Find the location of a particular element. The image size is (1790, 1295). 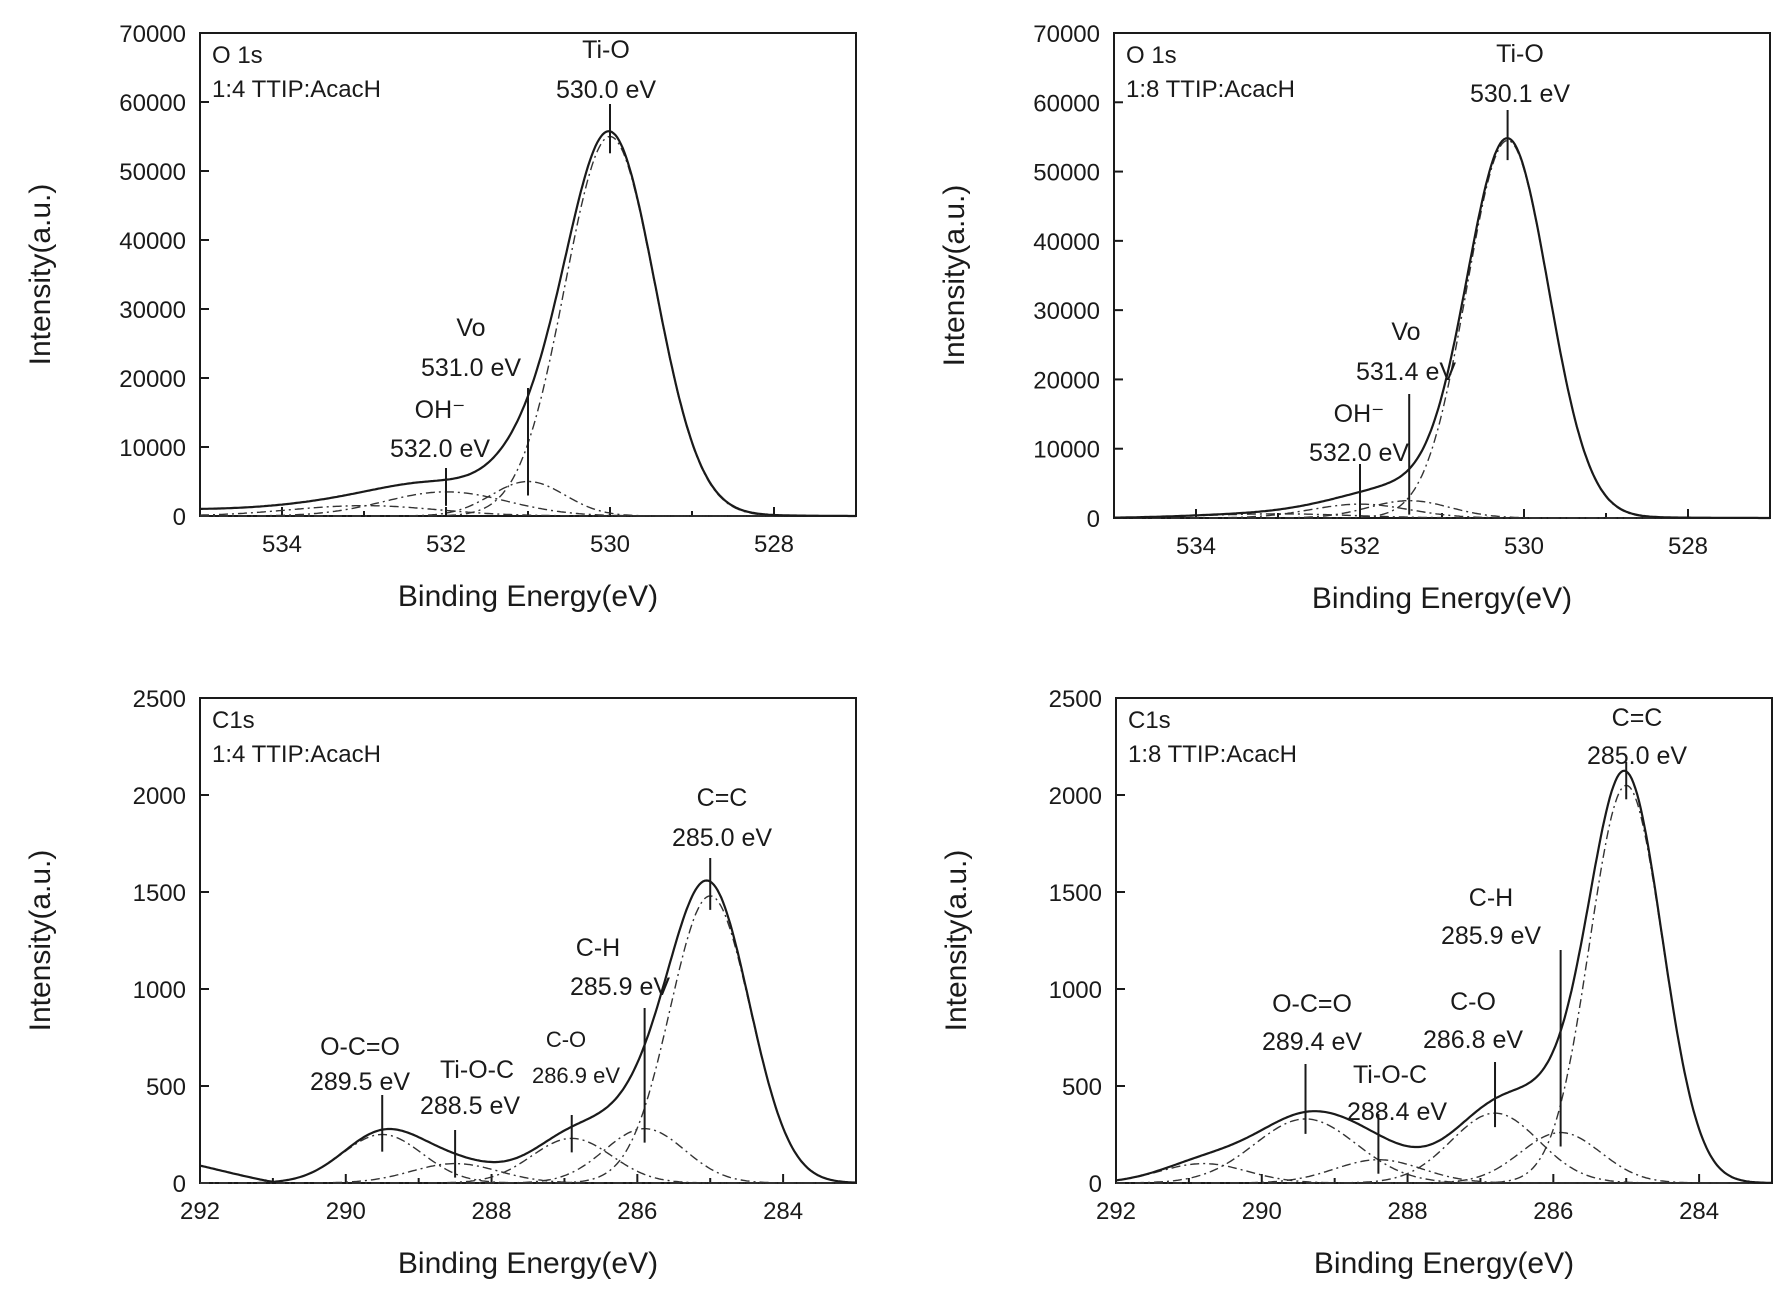

peak-energy-label: 530.1 eV is located at coordinates (1520, 94).